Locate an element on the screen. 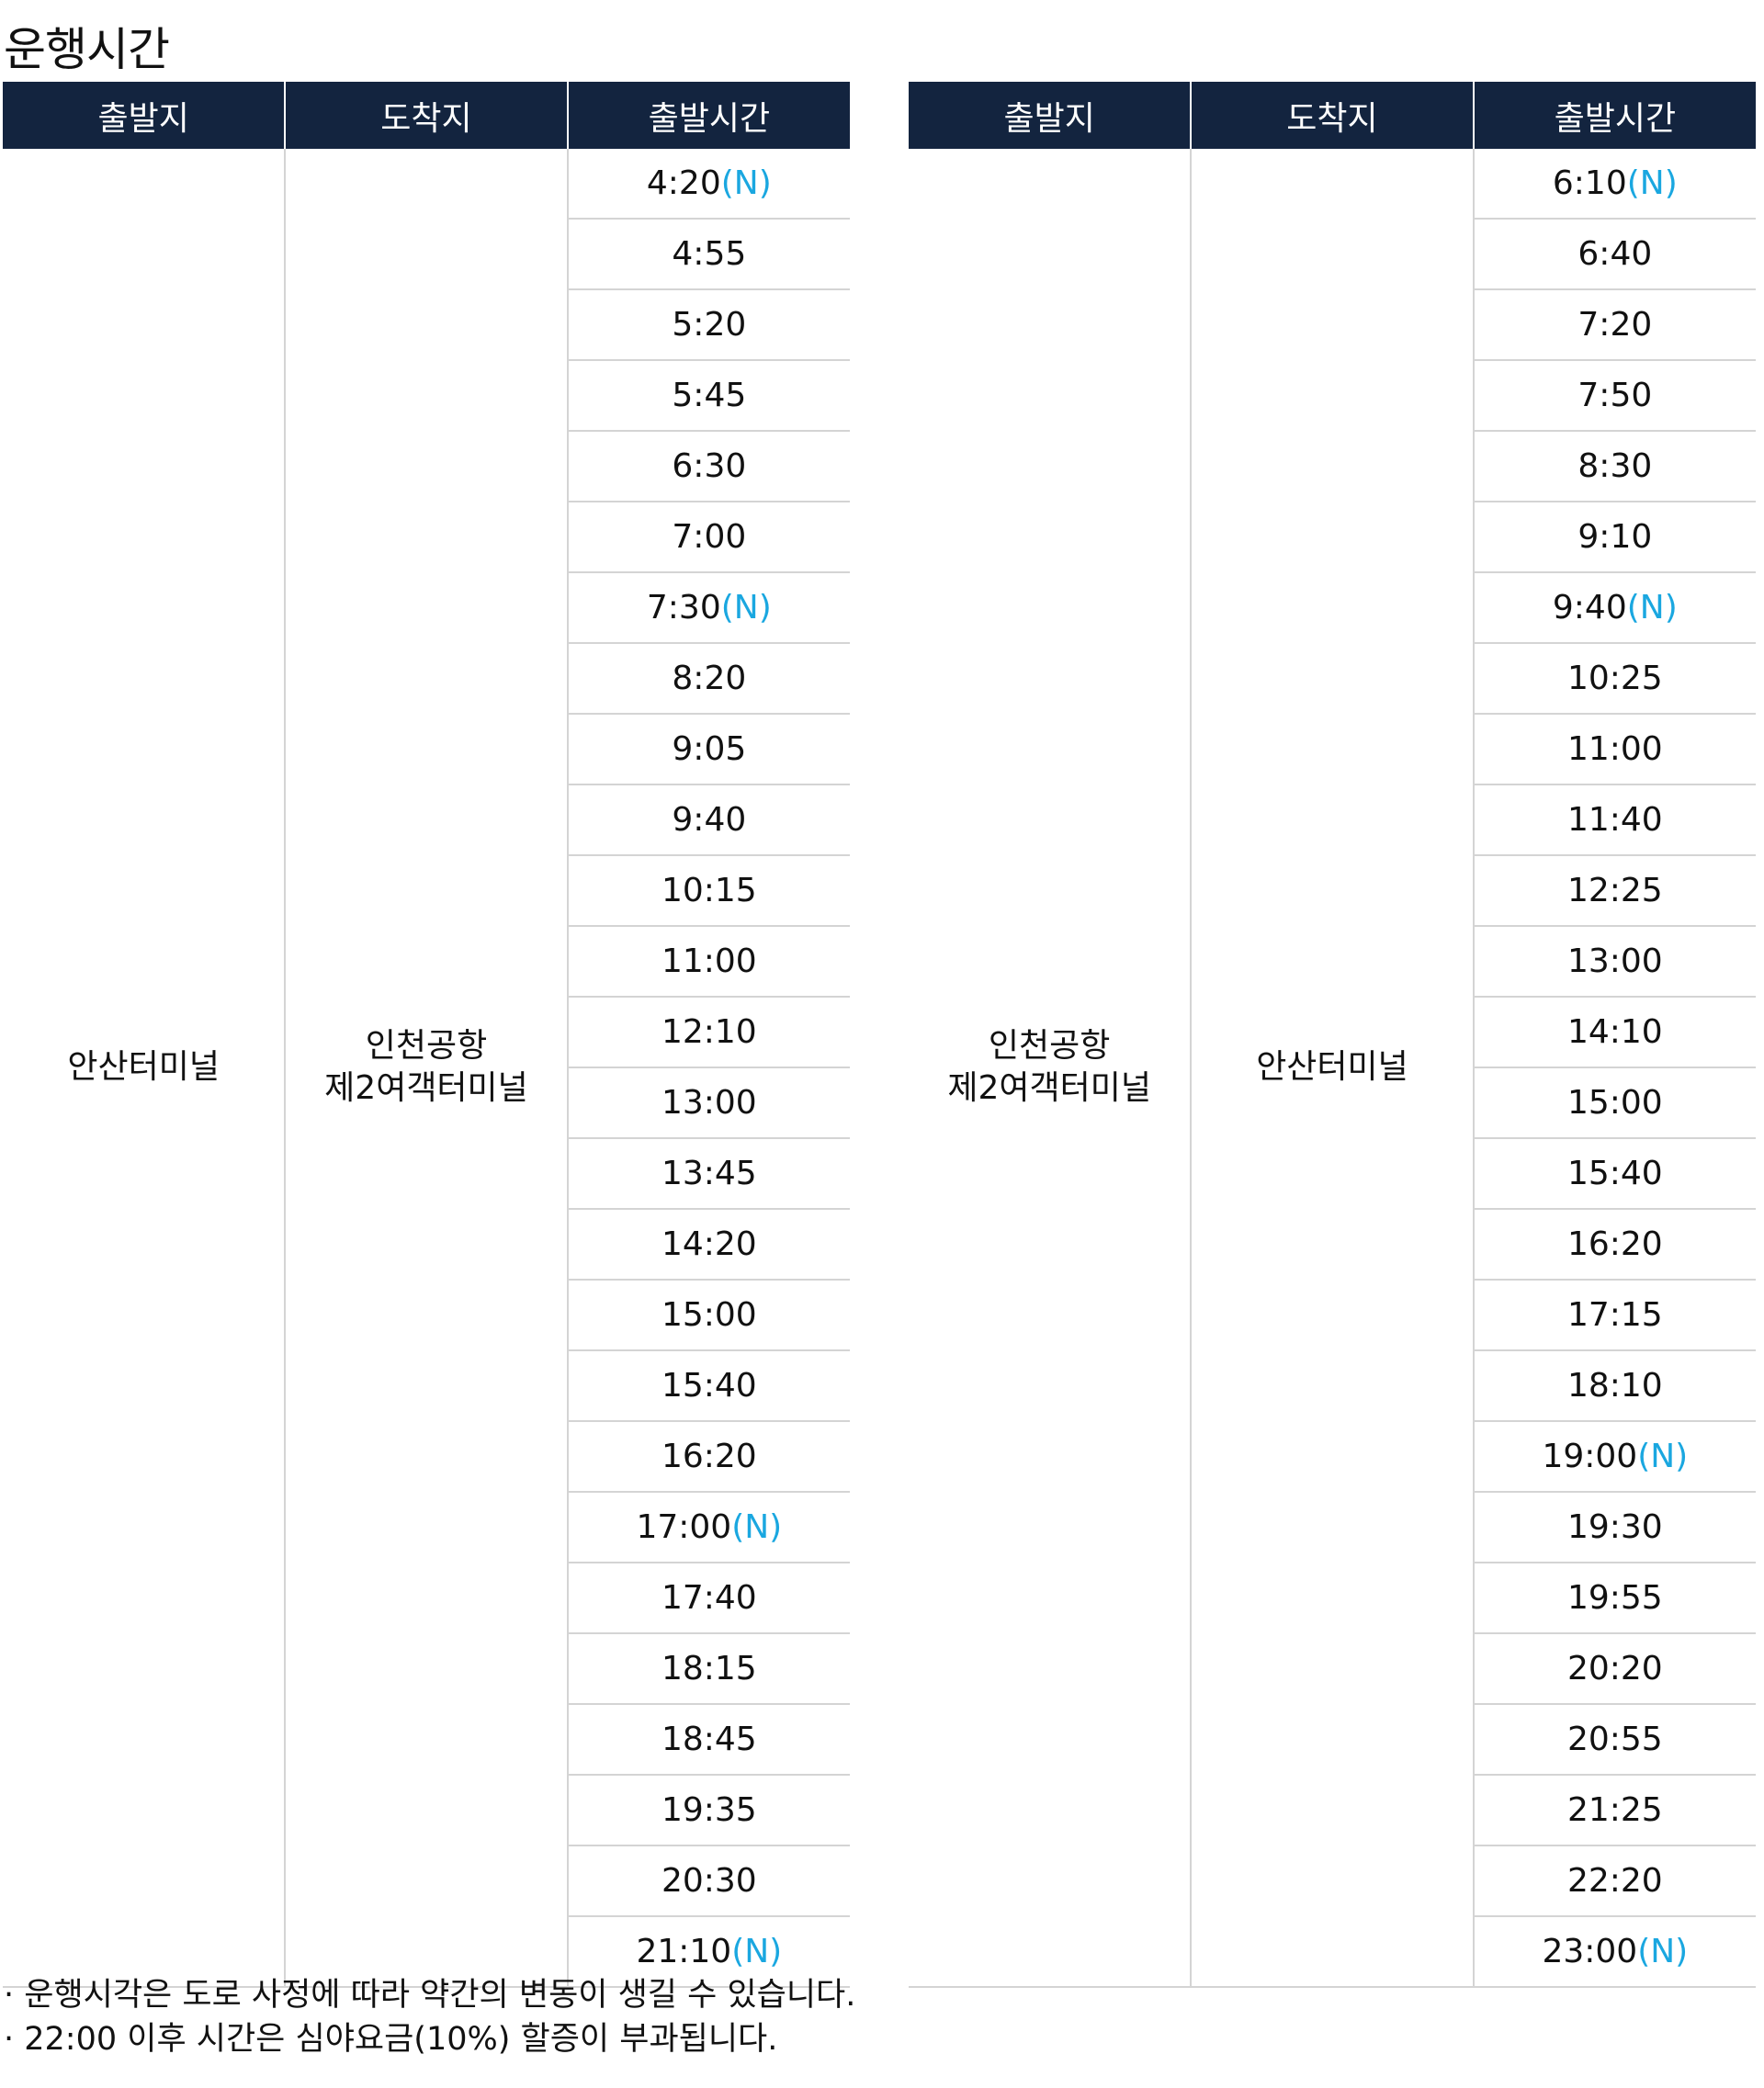  time-cell: 17:15 is located at coordinates (1614, 1315).